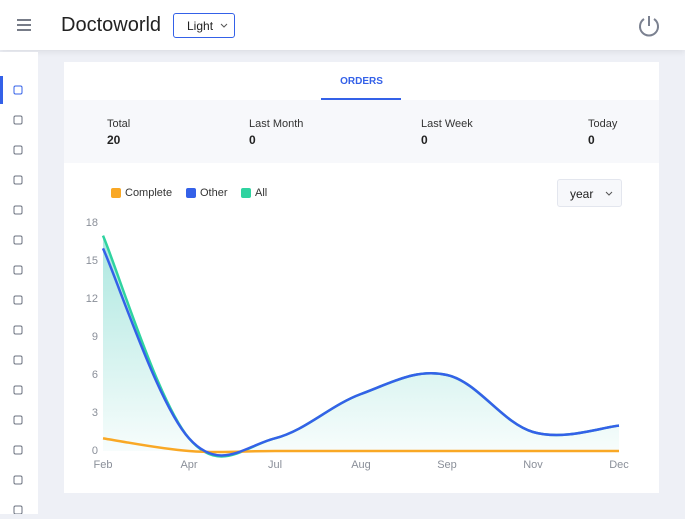 This screenshot has width=685, height=519. I want to click on y-tick-label: 18, so click(92, 223).